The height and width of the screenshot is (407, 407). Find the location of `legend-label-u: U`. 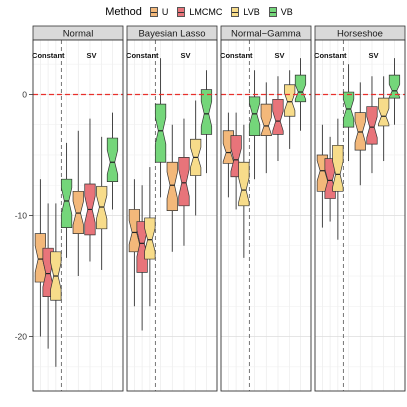

legend-label-u: U is located at coordinates (165, 12).